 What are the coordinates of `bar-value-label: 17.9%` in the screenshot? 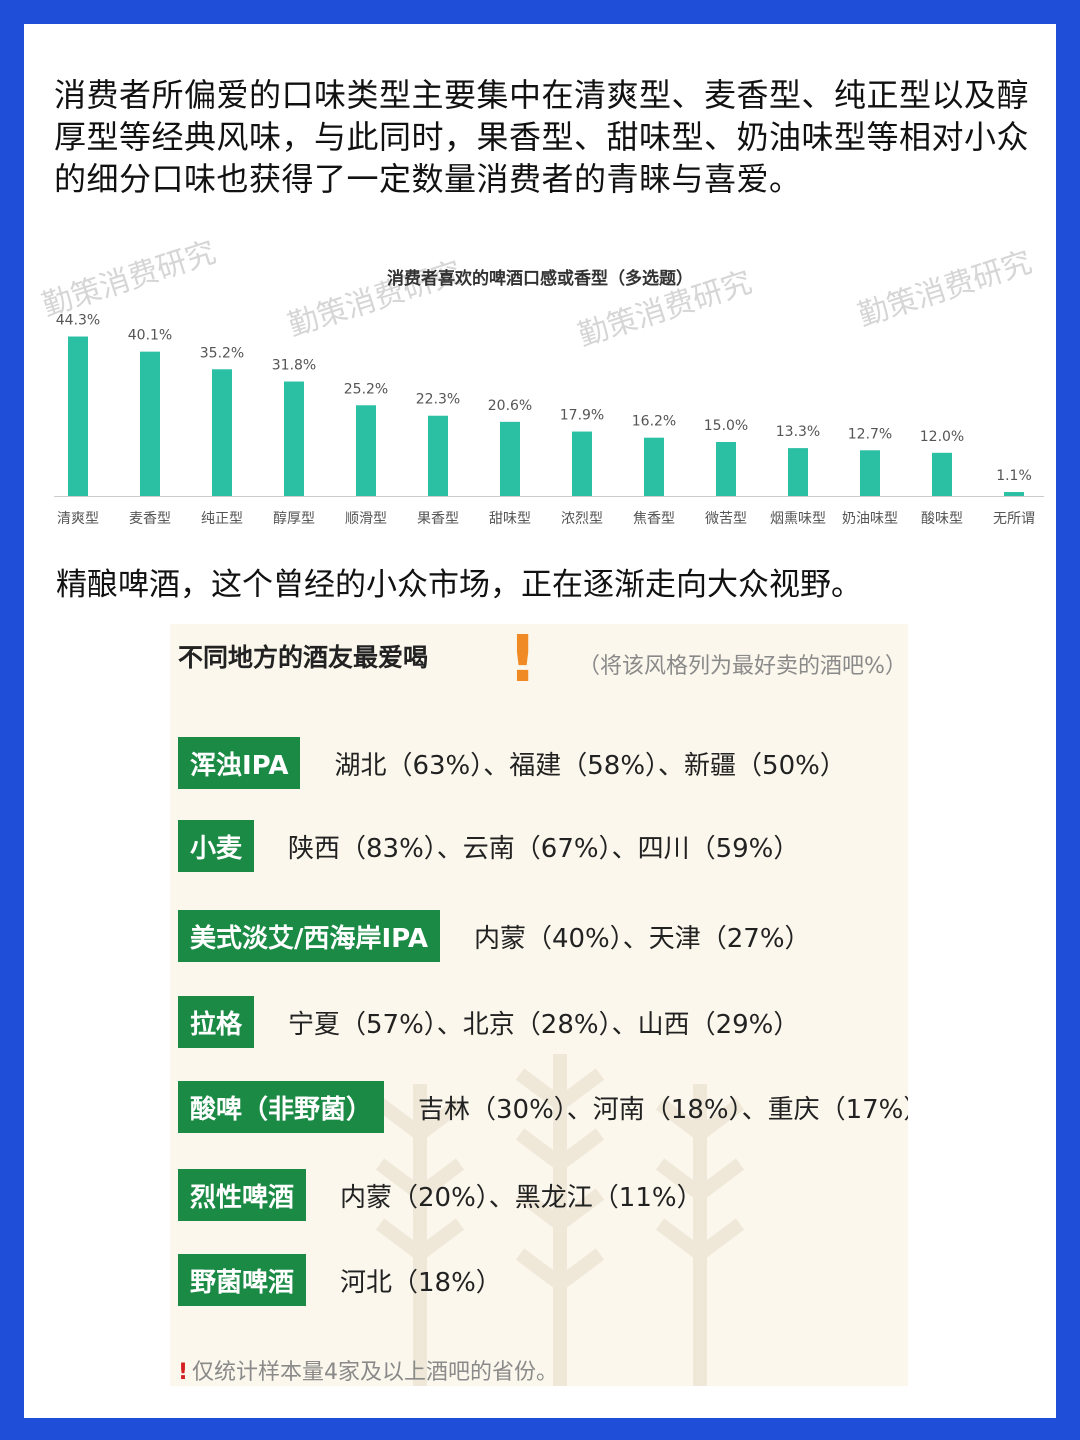 It's located at (582, 416).